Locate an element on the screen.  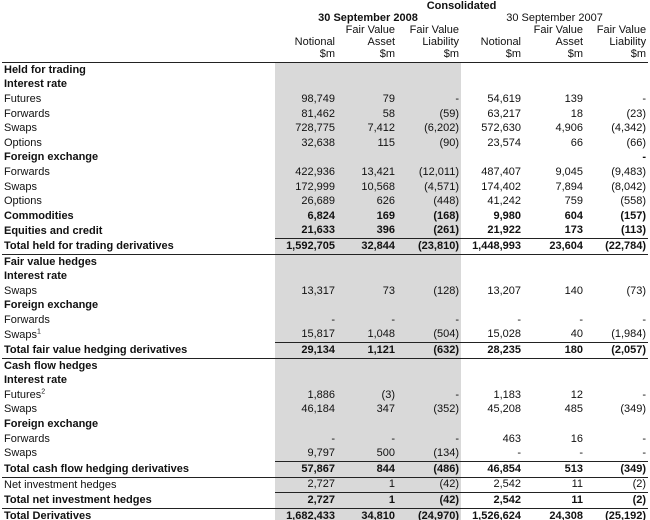
value-cell: 1,121 is located at coordinates (367, 350).